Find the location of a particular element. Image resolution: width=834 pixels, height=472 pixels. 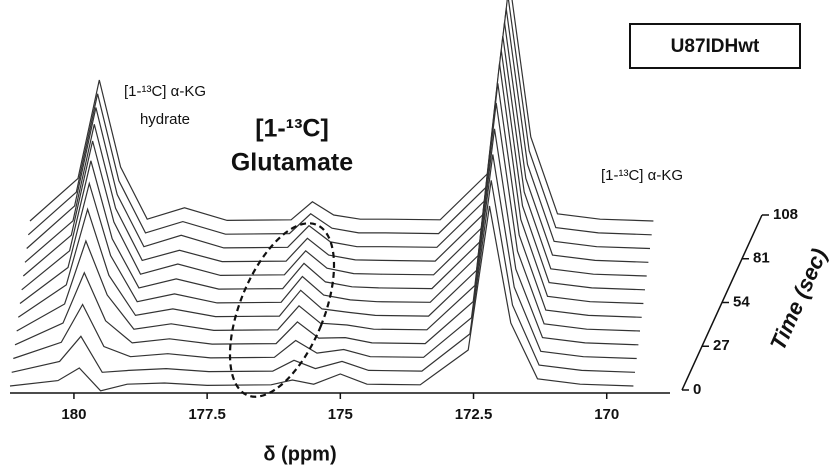

x-tick-label: 172.5 is located at coordinates (474, 414).